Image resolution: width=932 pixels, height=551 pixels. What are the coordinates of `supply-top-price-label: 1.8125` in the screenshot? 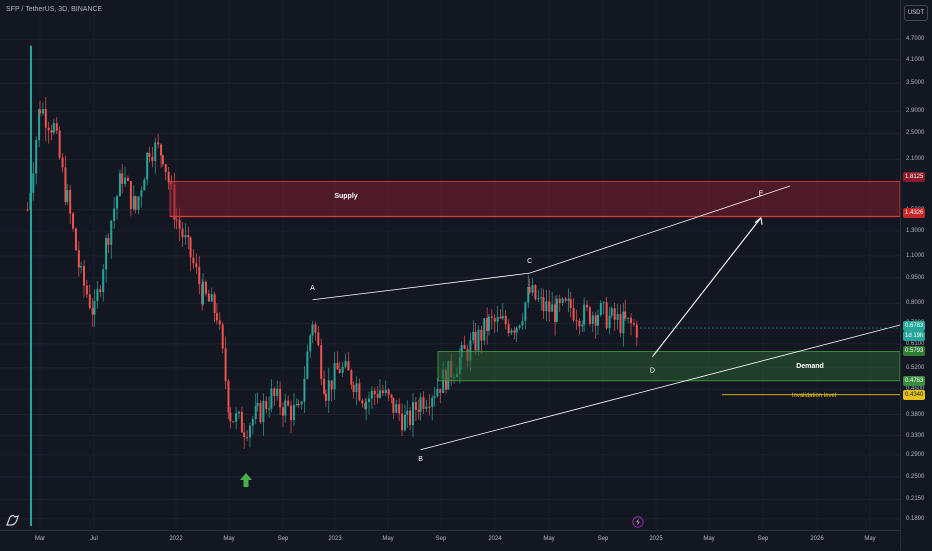 It's located at (914, 177).